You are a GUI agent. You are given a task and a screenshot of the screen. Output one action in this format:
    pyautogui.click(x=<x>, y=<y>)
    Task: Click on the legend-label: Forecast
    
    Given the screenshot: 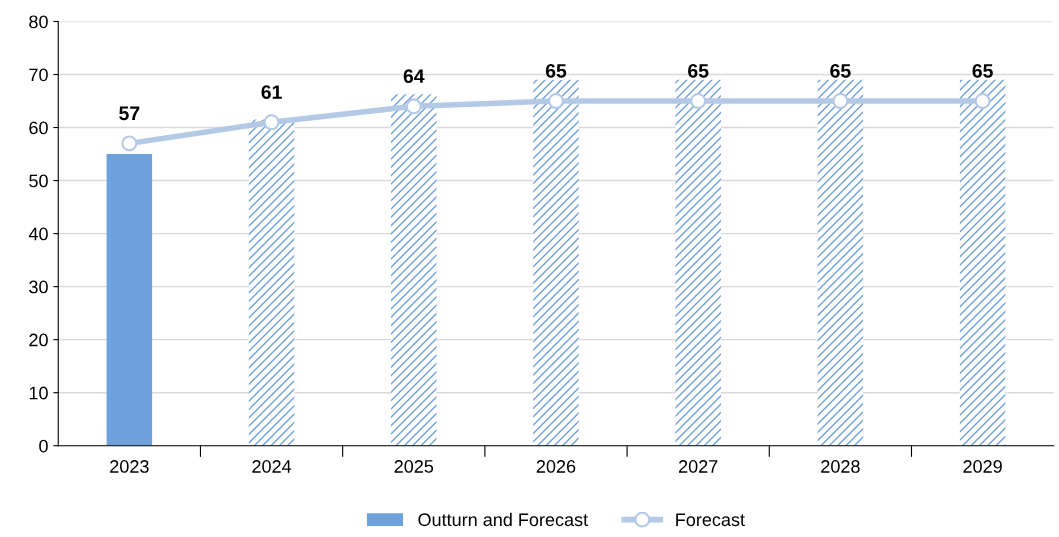 What is the action you would take?
    pyautogui.click(x=710, y=520)
    